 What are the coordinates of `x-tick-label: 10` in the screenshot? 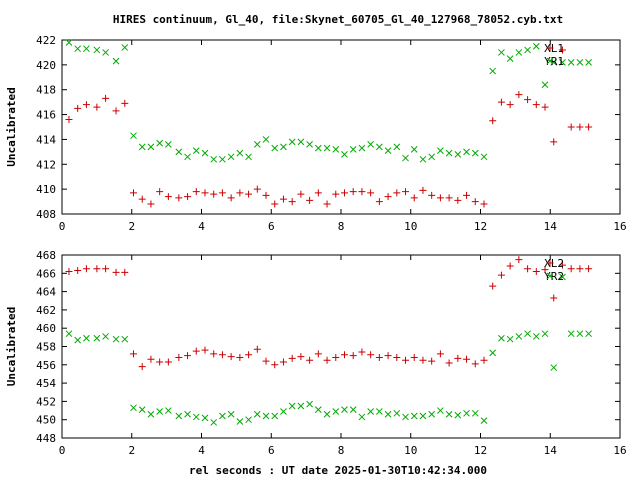 It's located at (410, 450).